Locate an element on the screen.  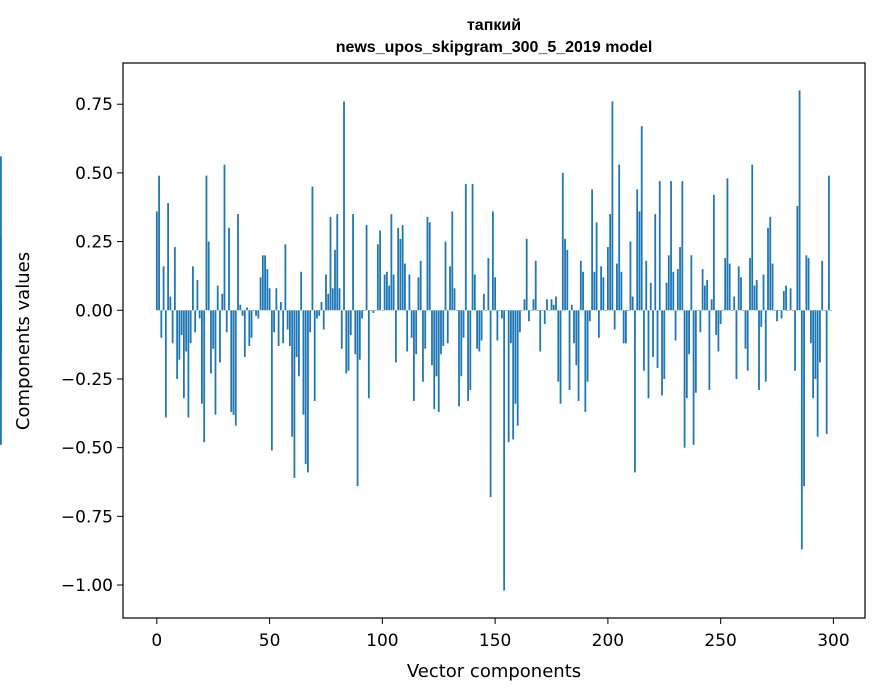
x-tick-label-0: 0 is located at coordinates (156, 641).